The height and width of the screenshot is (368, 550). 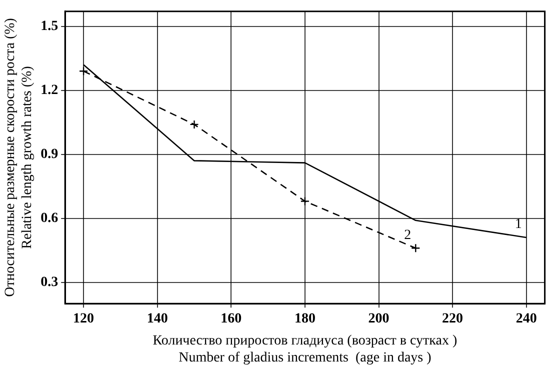 What do you see at coordinates (49, 282) in the screenshot?
I see `y-tick-label: 0.3` at bounding box center [49, 282].